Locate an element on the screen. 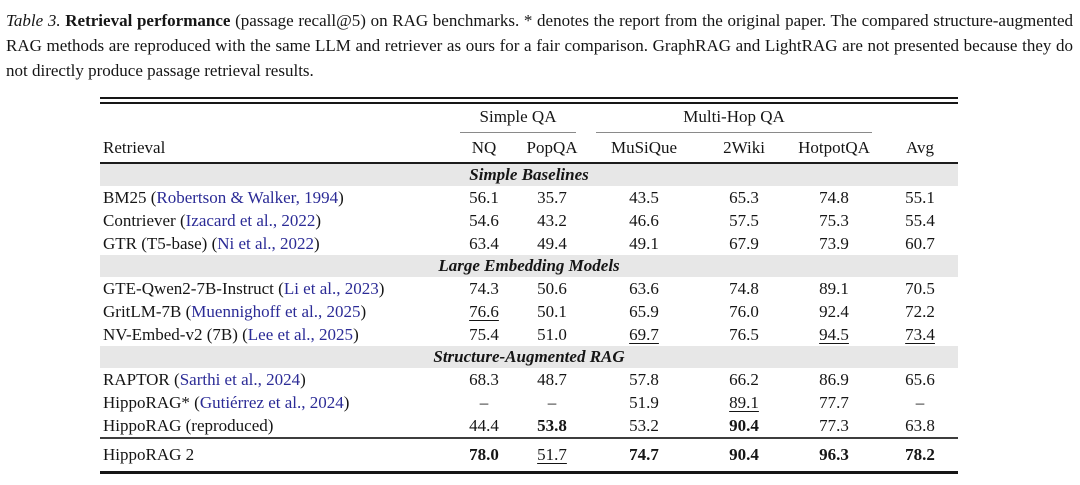 The width and height of the screenshot is (1080, 485). header-group-row: Simple QA Multi-Hop QA is located at coordinates (529, 119).